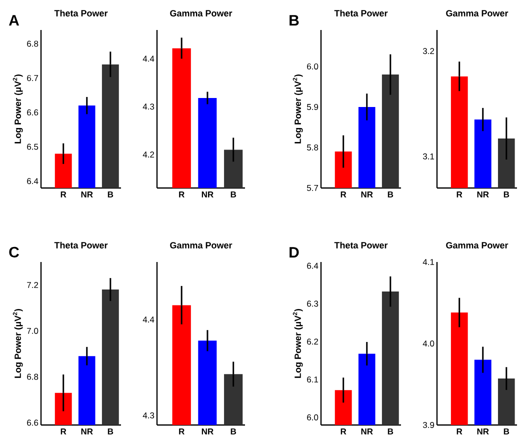 This screenshot has height=442, width=520. Describe the element at coordinates (14, 252) in the screenshot. I see `text: C` at that location.